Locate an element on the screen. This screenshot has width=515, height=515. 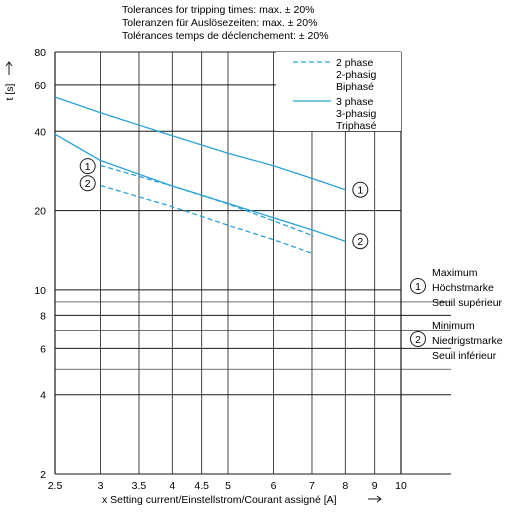
y-tick-label: 10 is located at coordinates (40, 291).